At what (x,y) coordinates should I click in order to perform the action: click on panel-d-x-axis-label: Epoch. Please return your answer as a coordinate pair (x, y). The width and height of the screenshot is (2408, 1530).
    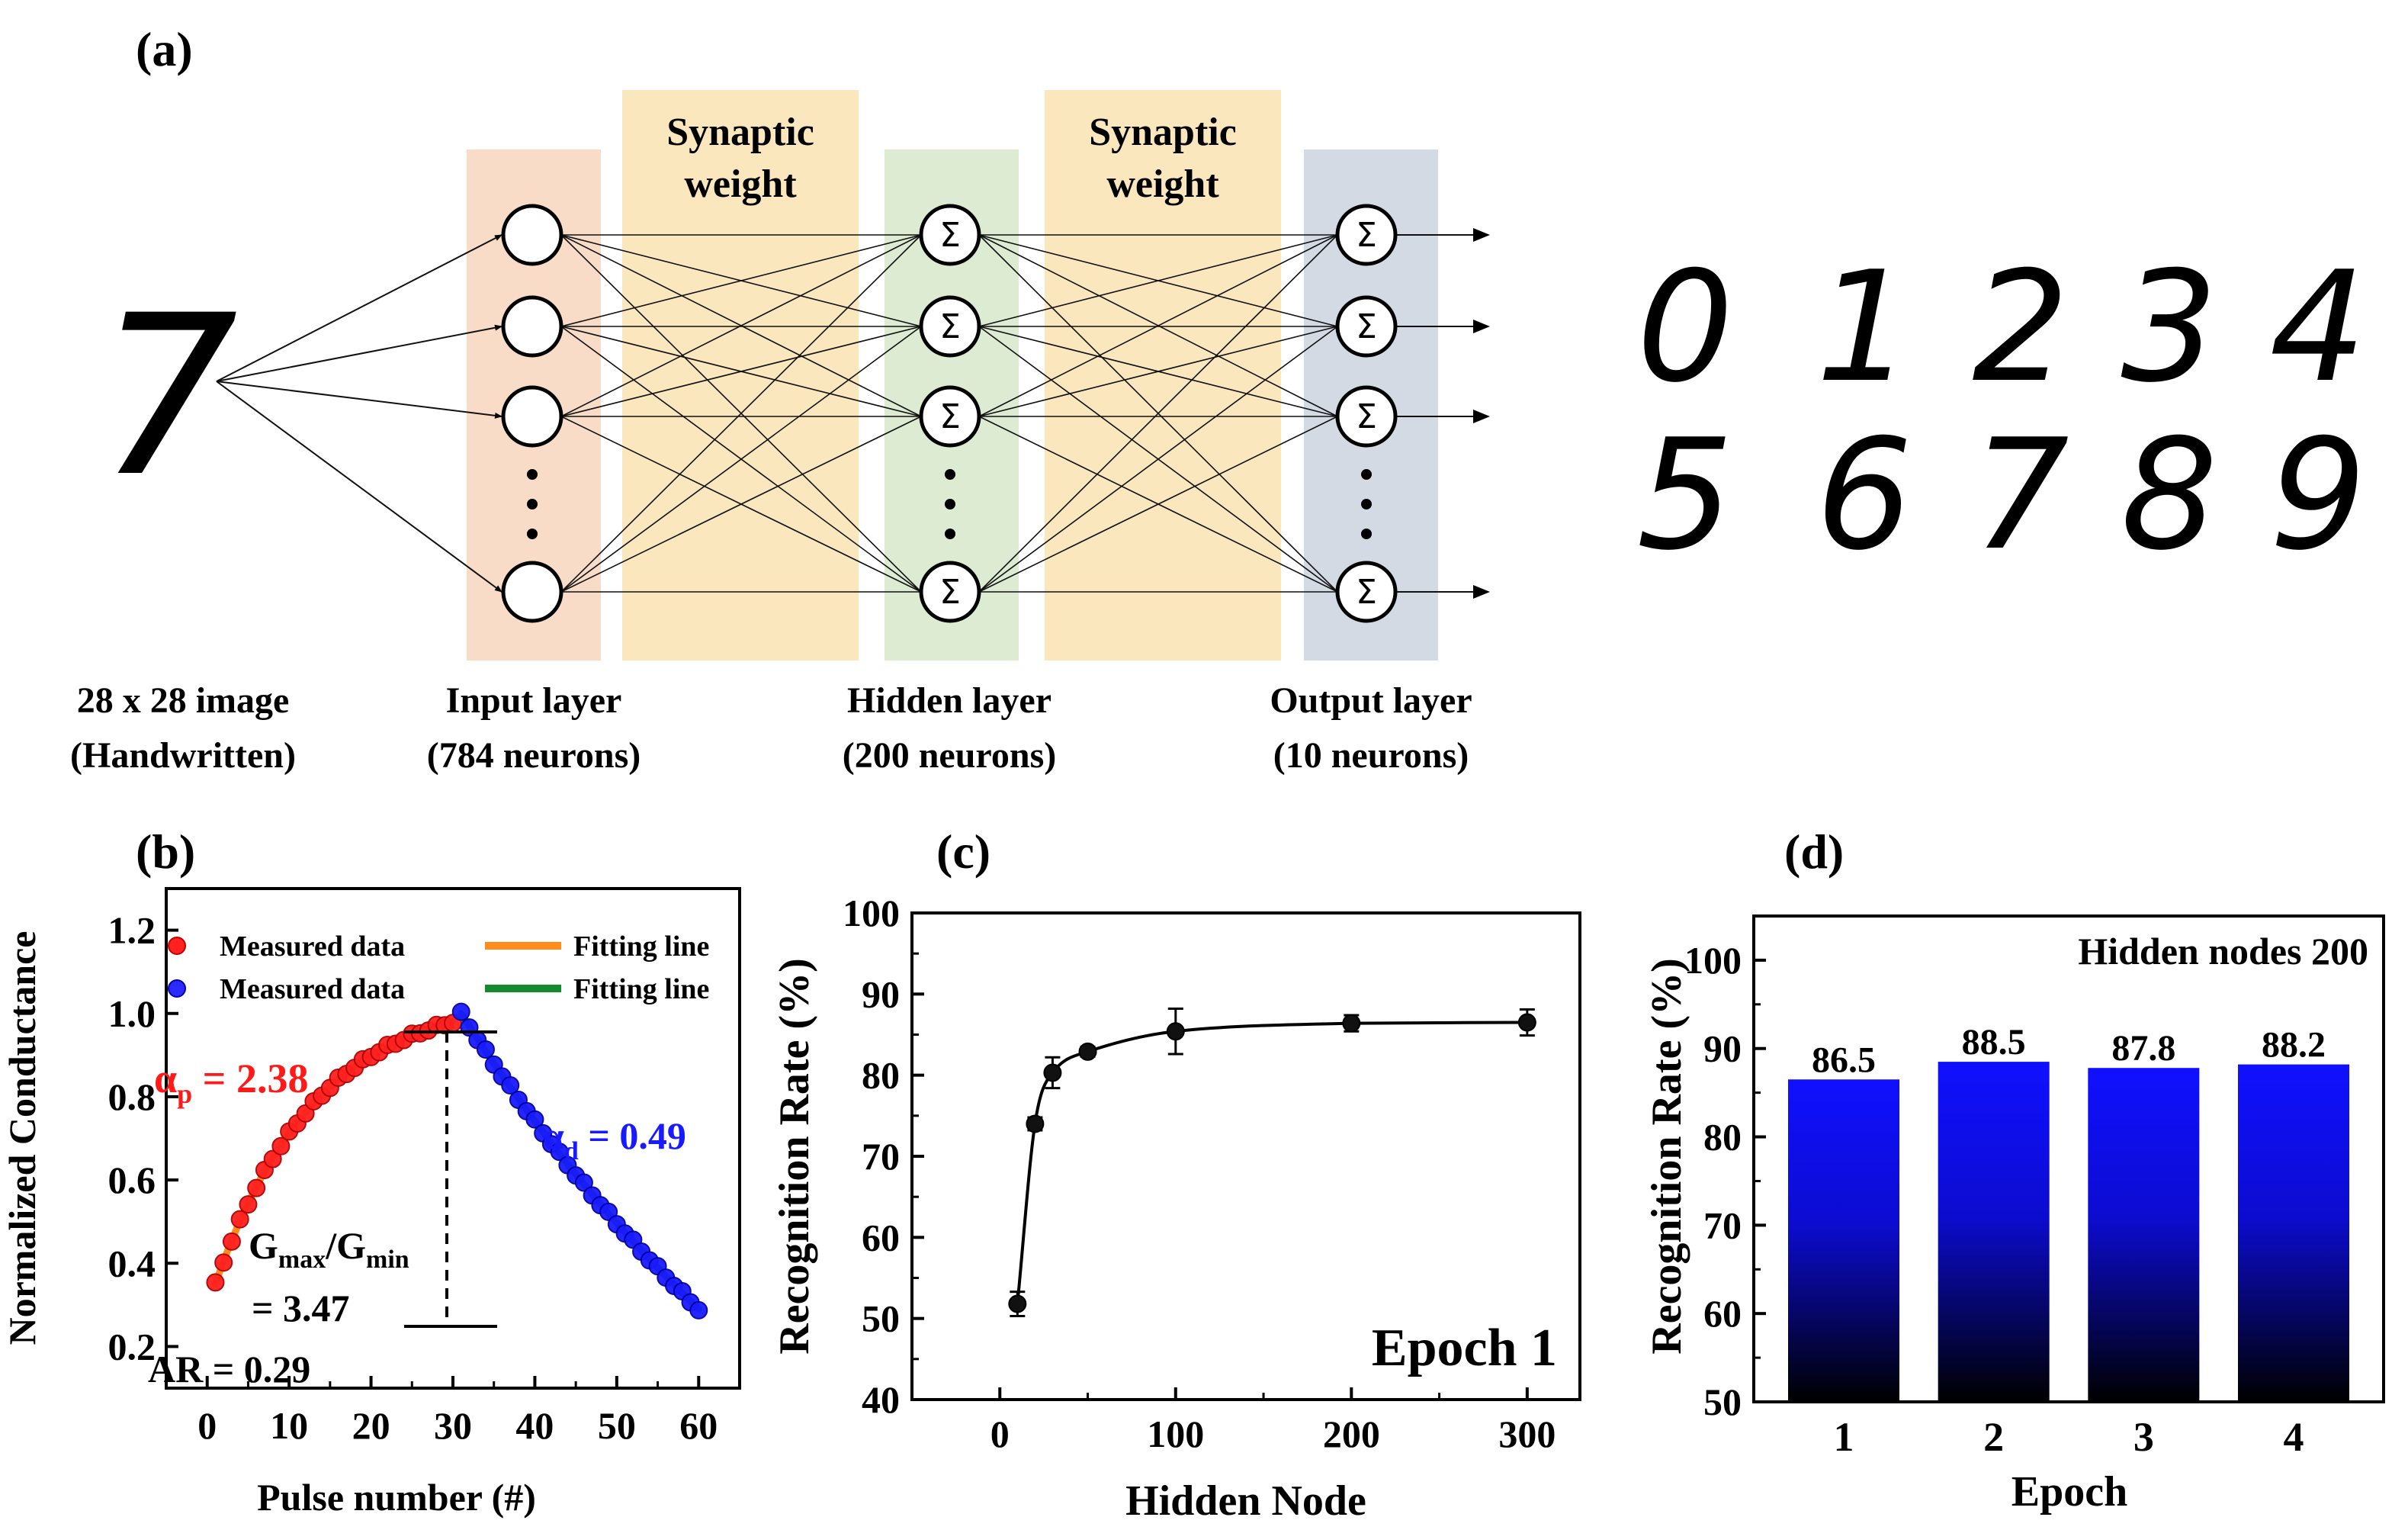
    Looking at the image, I should click on (2069, 1492).